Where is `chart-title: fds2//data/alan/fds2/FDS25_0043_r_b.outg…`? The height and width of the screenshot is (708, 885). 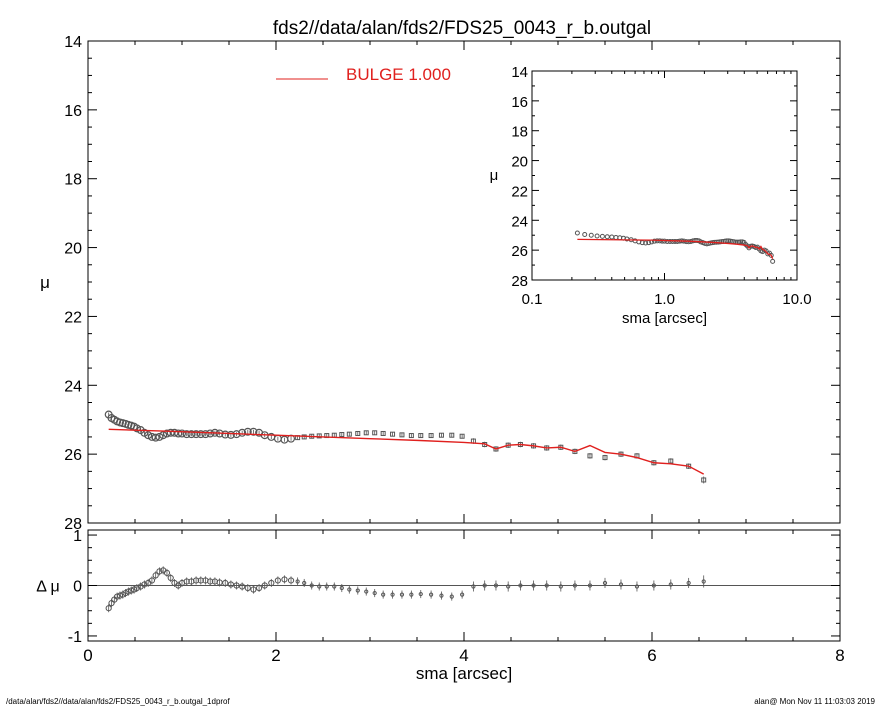
chart-title: fds2//data/alan/fds2/FDS25_0043_r_b.outg… is located at coordinates (462, 28).